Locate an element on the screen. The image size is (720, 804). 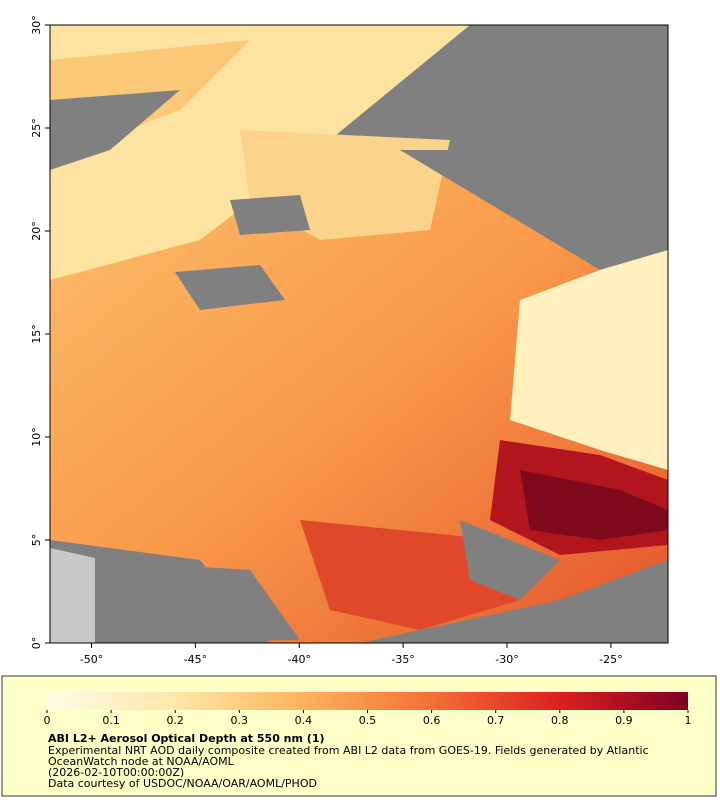
y-tick-label: 0° is located at coordinates (36, 643).